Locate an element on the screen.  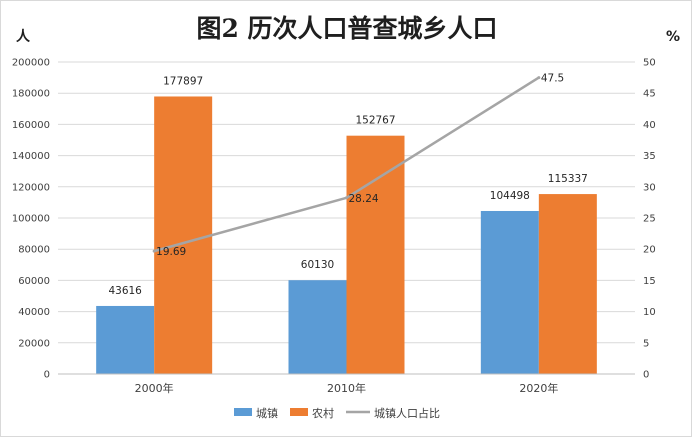
bar-data-label: 43616 is located at coordinates (125, 291).